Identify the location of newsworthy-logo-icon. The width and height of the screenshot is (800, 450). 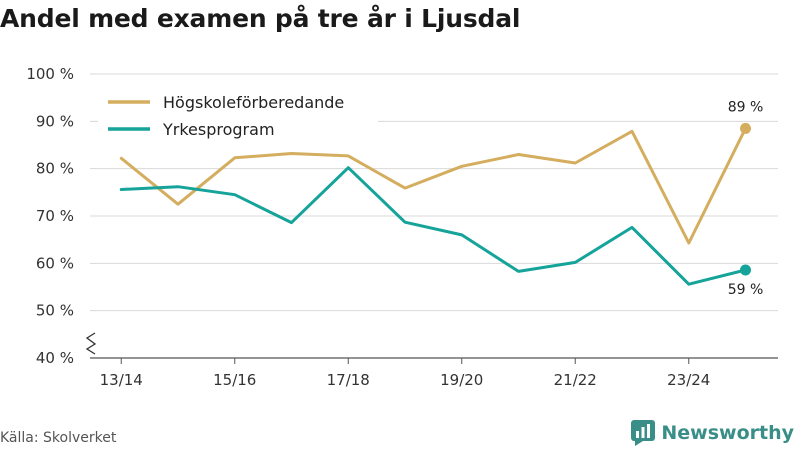
(643, 433).